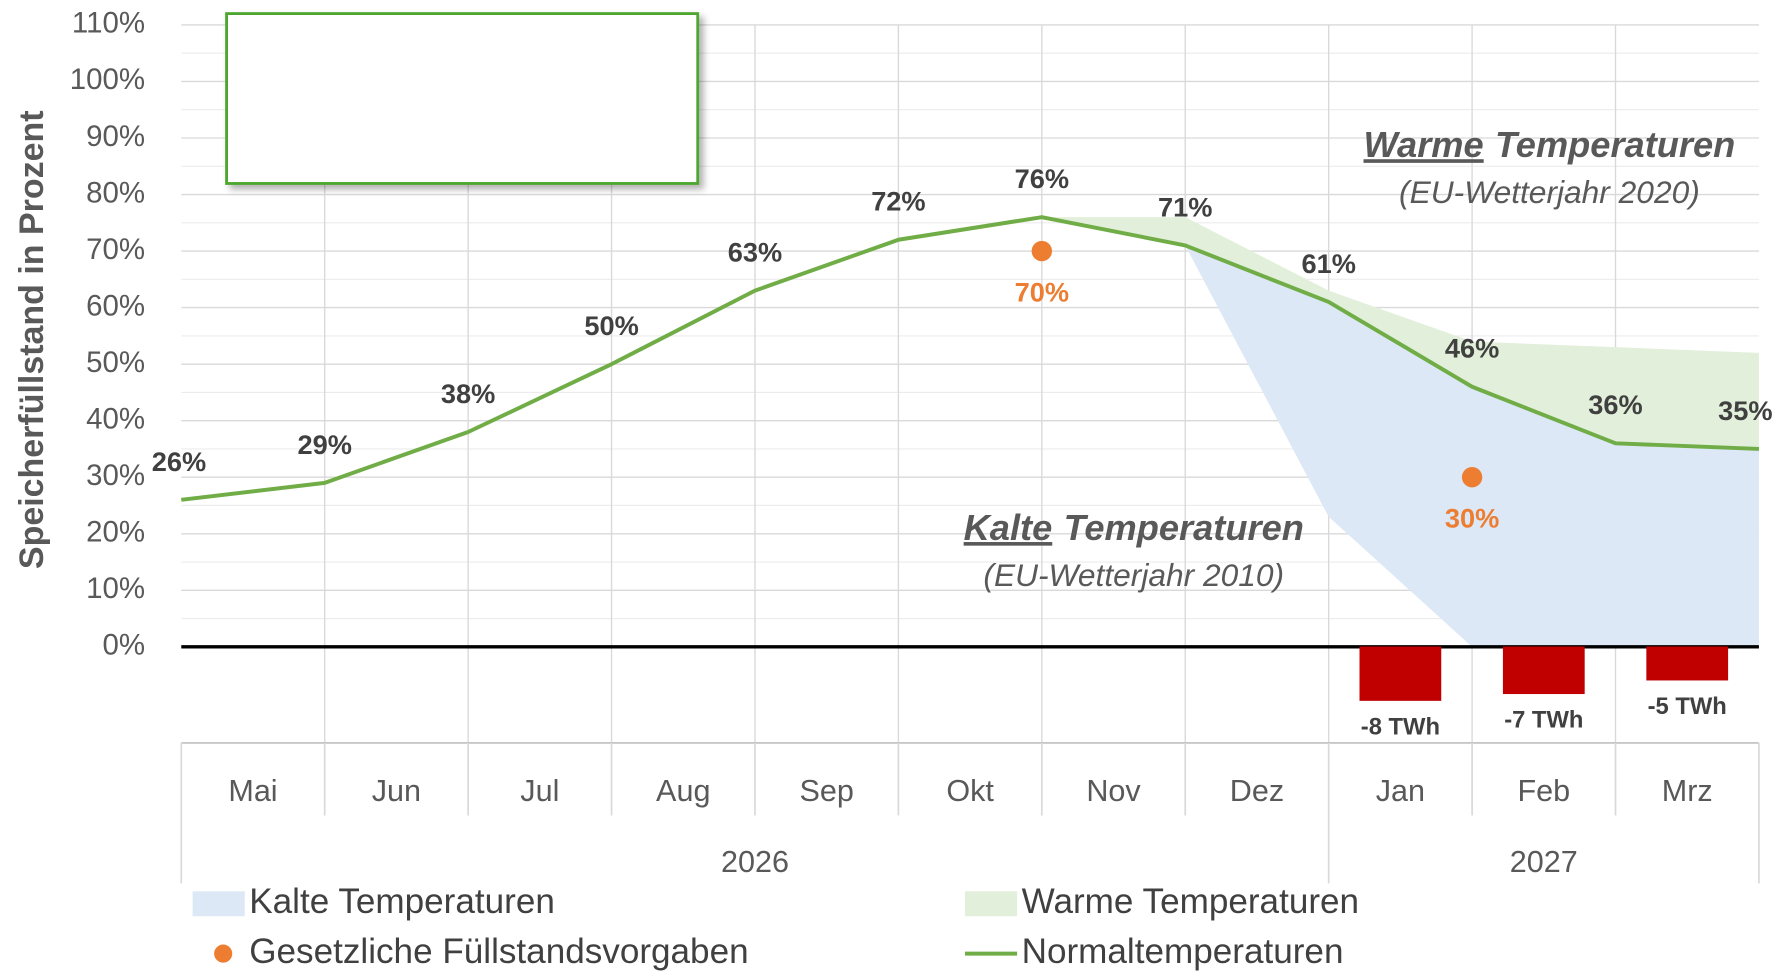 The image size is (1776, 974). I want to click on annotation-title: Kalte Temperaturen, so click(1134, 527).